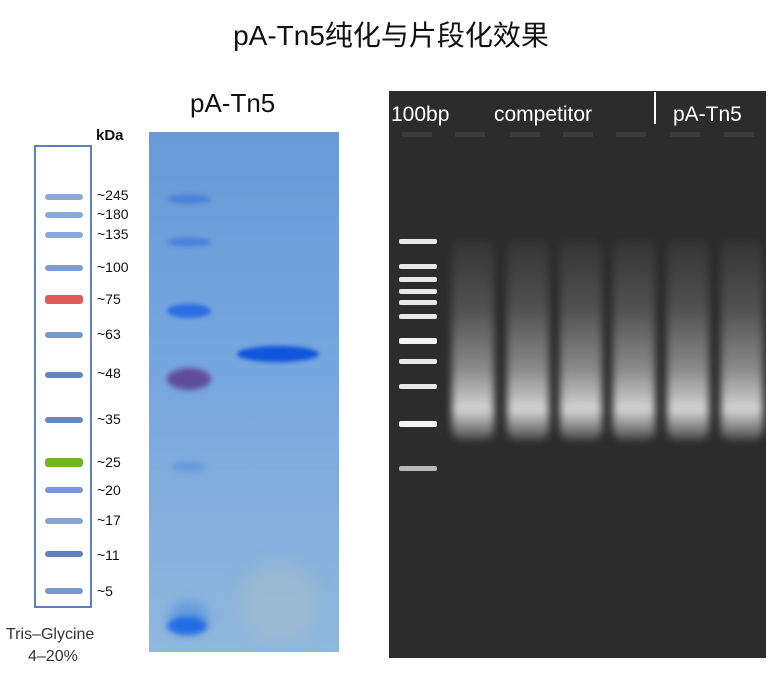 Image resolution: width=782 pixels, height=684 pixels. I want to click on marker-label-35: ~35, so click(109, 419).